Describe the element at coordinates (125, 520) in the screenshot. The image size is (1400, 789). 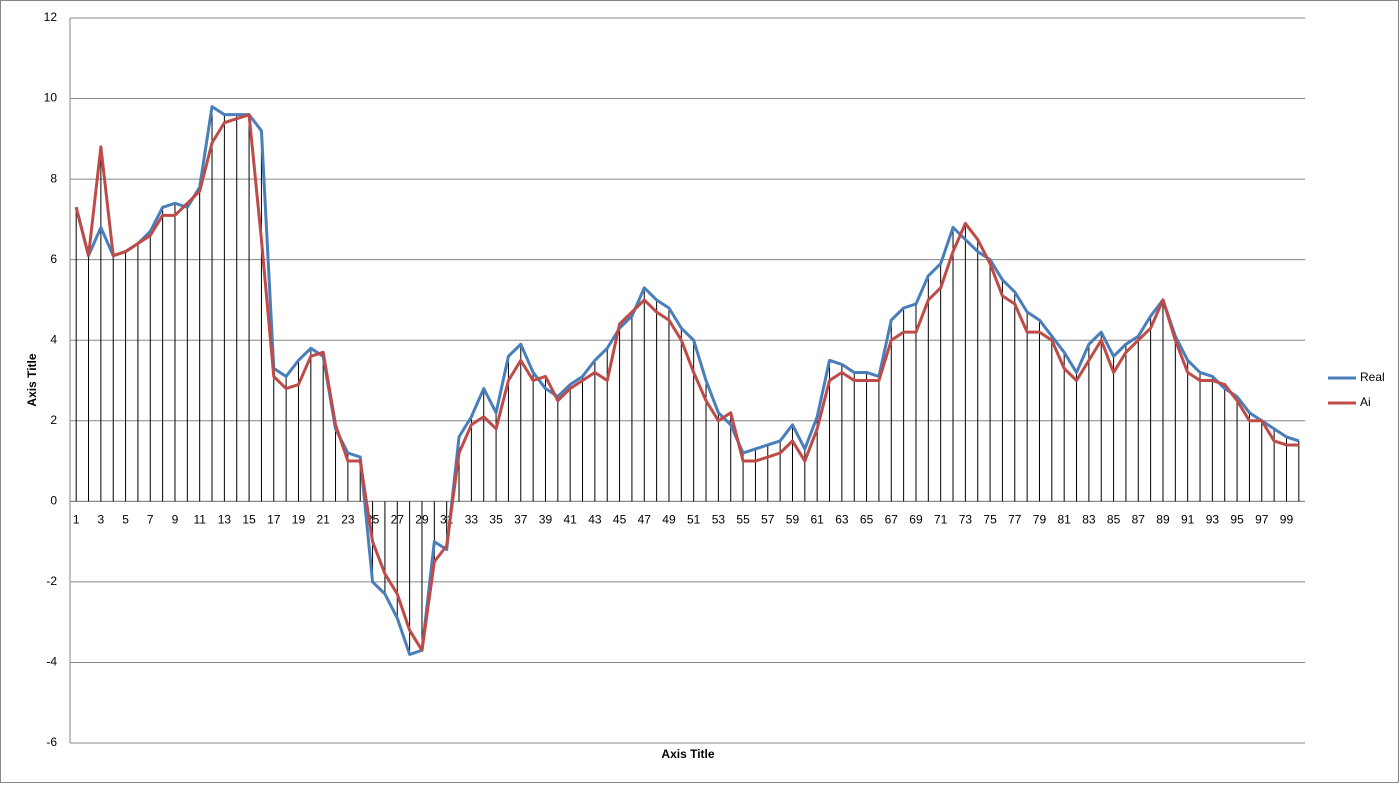
I see `x-tick-label: 5` at that location.